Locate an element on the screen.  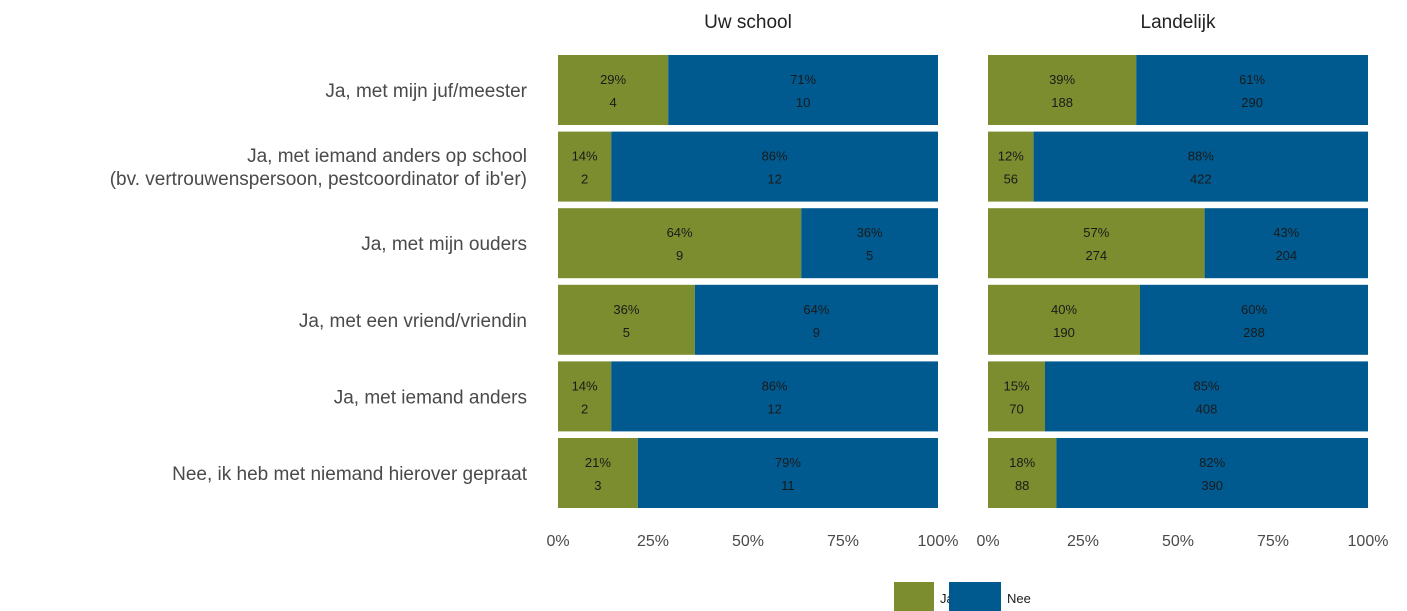
data-label-nee-pct: 79% is located at coordinates (788, 462).